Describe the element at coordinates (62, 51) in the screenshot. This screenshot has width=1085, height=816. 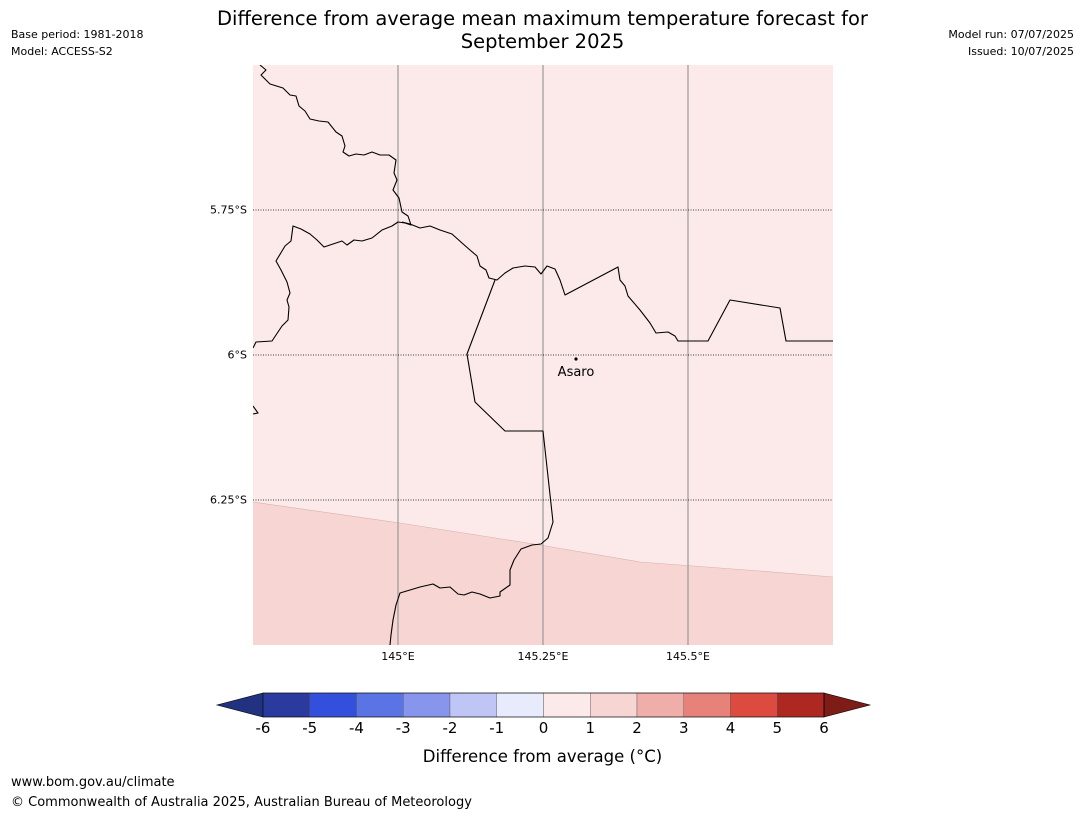
I see `model-text: Model: ACCESS-S2` at that location.